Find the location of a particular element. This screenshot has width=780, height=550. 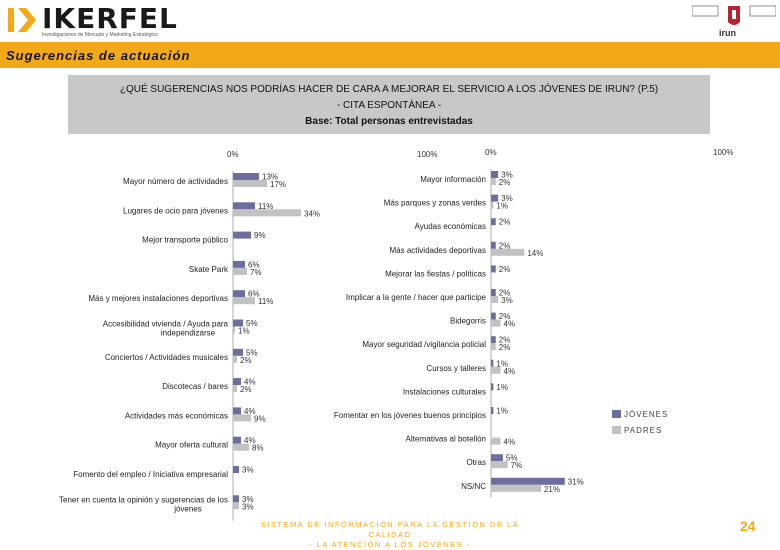

right-row-label: Otras is located at coordinates (476, 462).